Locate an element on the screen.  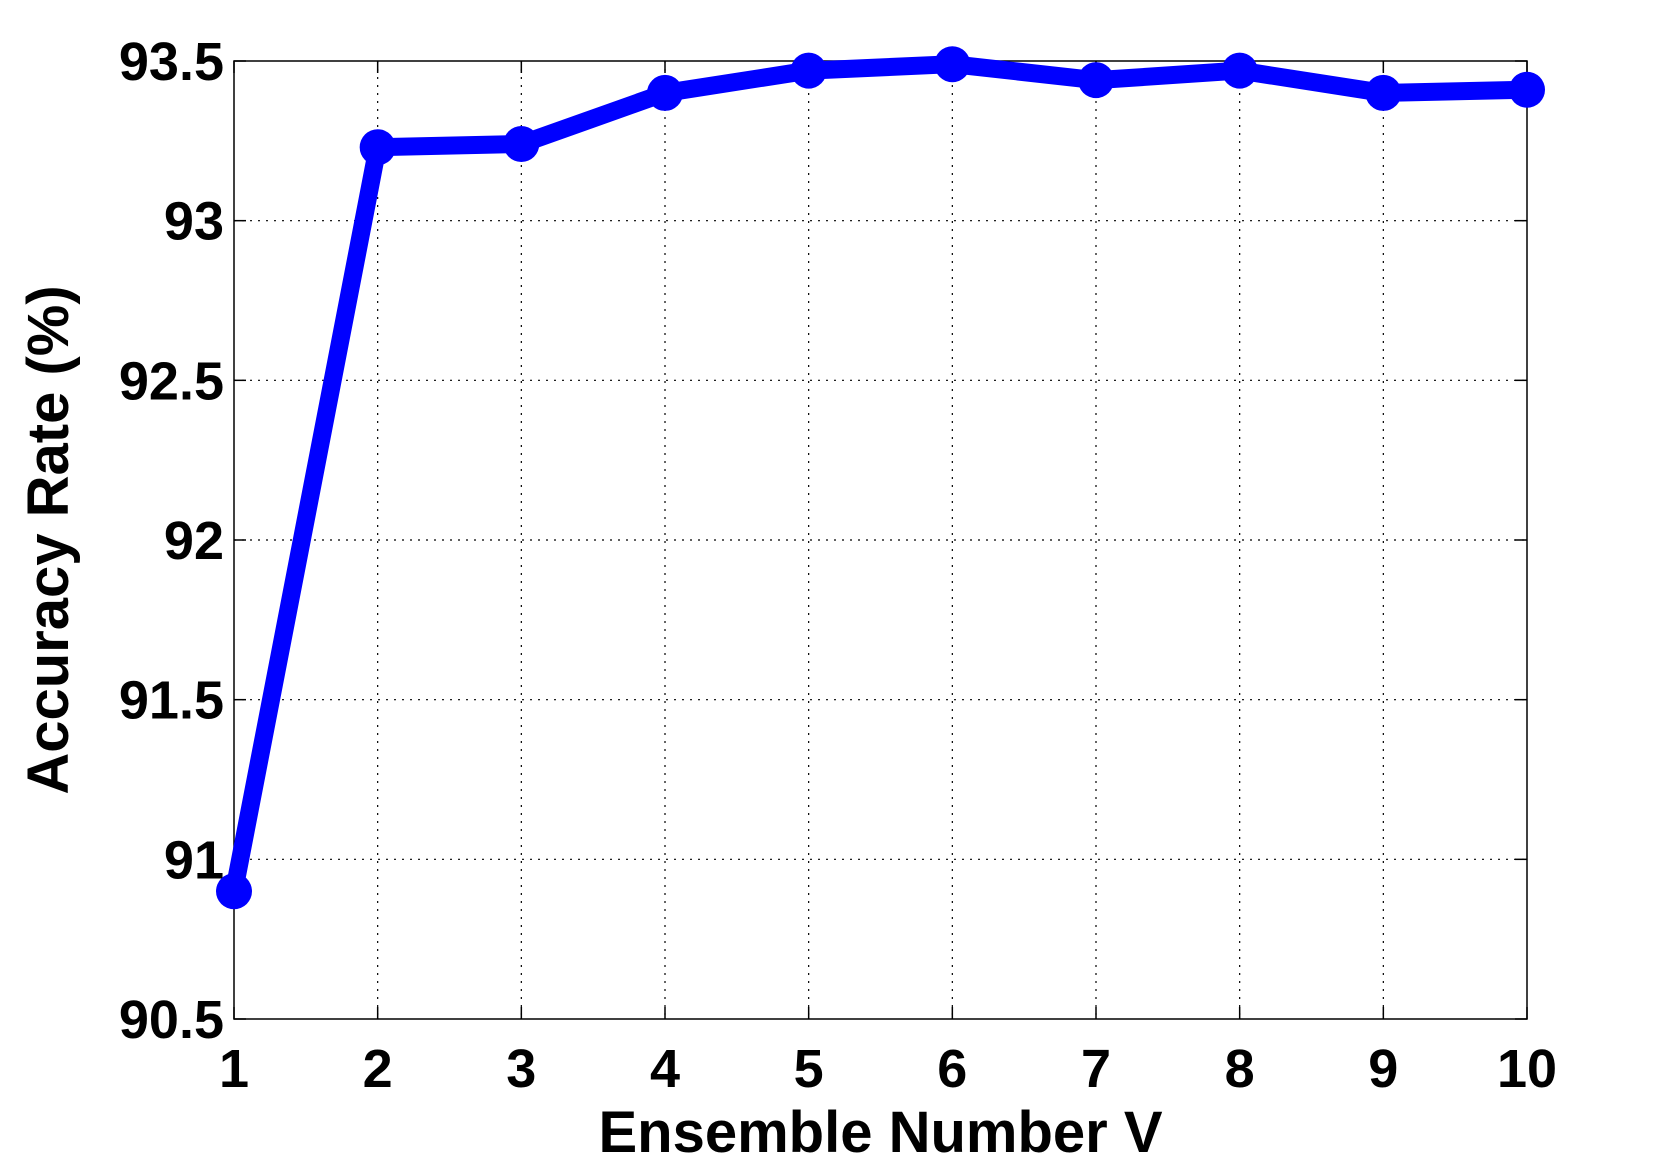
y-tick-label: 91.5 is located at coordinates (171, 701).